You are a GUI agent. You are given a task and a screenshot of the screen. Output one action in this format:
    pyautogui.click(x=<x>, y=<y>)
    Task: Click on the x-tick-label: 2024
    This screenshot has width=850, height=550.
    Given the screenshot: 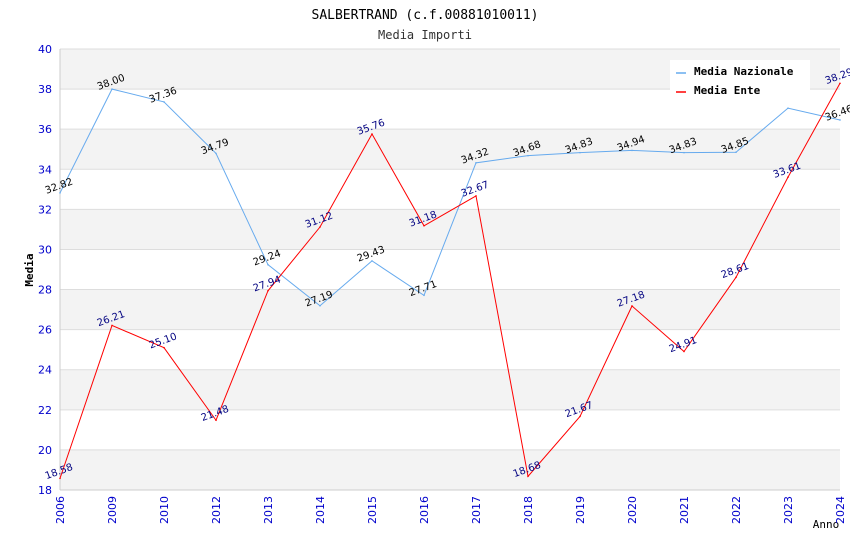 What is the action you would take?
    pyautogui.click(x=840, y=510)
    